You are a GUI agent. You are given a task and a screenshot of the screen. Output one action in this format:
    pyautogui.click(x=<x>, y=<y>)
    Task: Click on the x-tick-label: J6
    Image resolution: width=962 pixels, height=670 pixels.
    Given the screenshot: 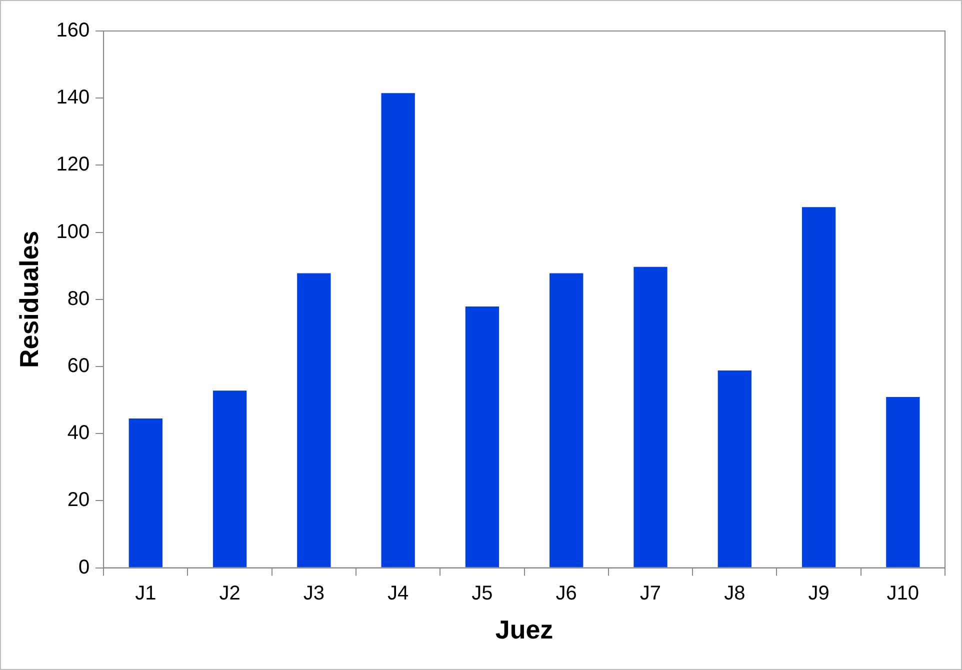 What is the action you would take?
    pyautogui.click(x=566, y=593)
    